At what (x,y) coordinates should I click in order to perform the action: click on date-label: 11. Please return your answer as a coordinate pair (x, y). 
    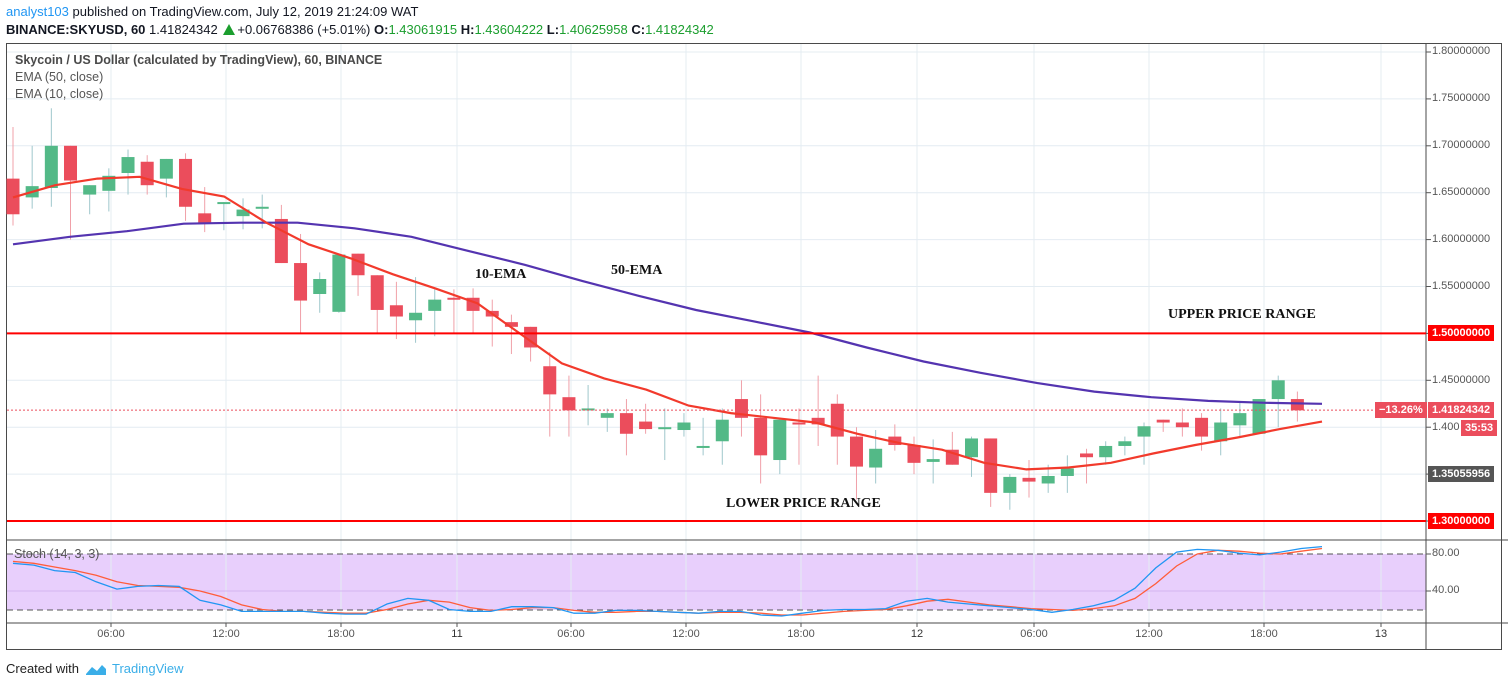
    Looking at the image, I should click on (457, 634).